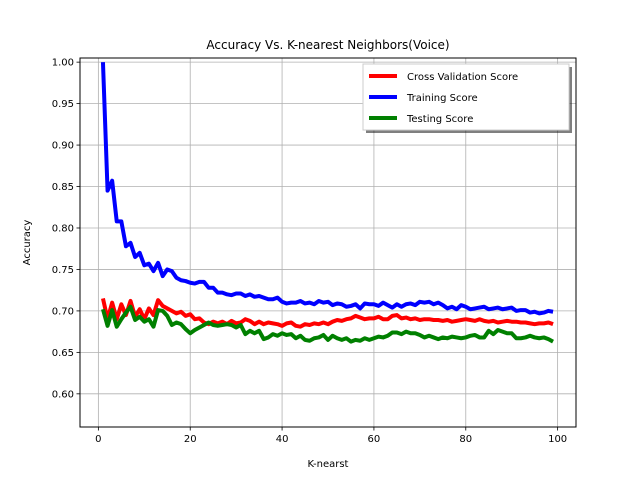  What do you see at coordinates (190, 439) in the screenshot?
I see `x-tick-label: 20` at bounding box center [190, 439].